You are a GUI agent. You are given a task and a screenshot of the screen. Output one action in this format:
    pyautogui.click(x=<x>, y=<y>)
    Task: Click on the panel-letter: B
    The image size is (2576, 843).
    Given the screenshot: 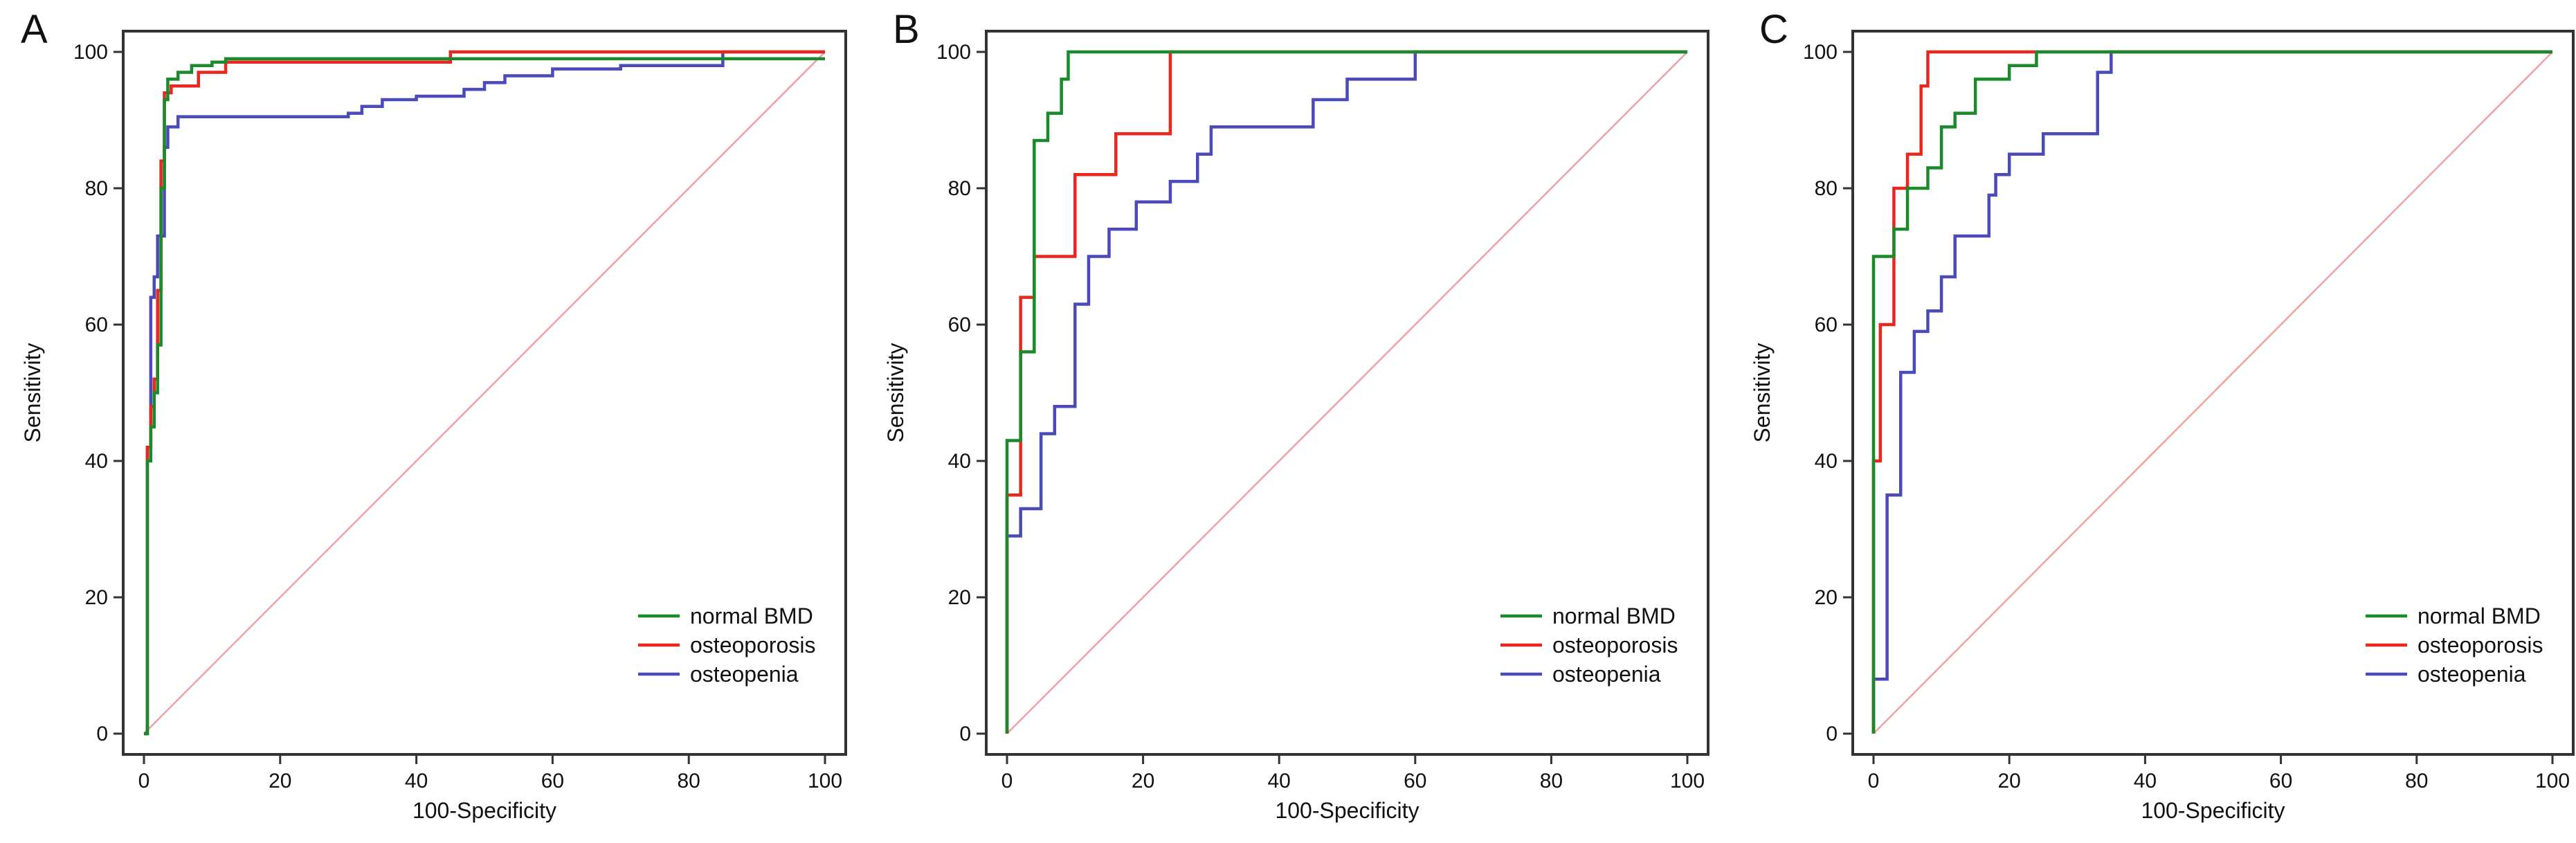 What is the action you would take?
    pyautogui.click(x=906, y=29)
    